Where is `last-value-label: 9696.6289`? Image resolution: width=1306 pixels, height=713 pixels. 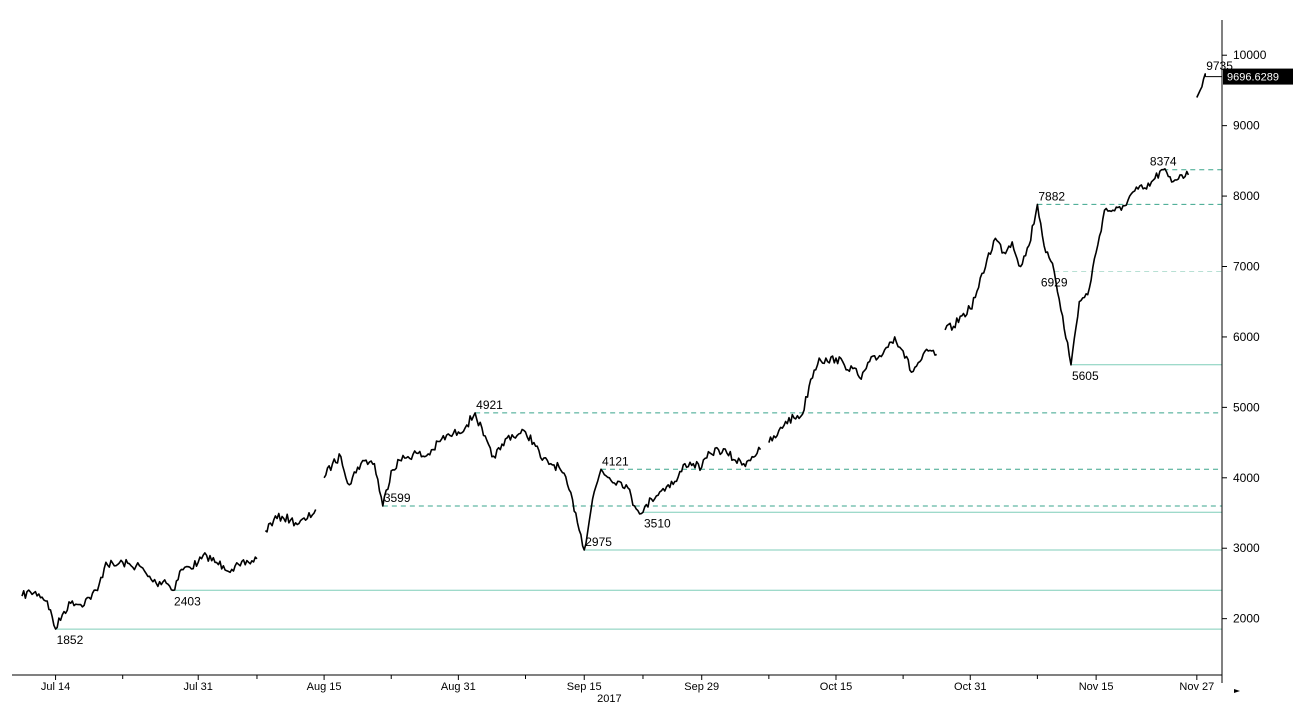 last-value-label: 9696.6289 is located at coordinates (1253, 78).